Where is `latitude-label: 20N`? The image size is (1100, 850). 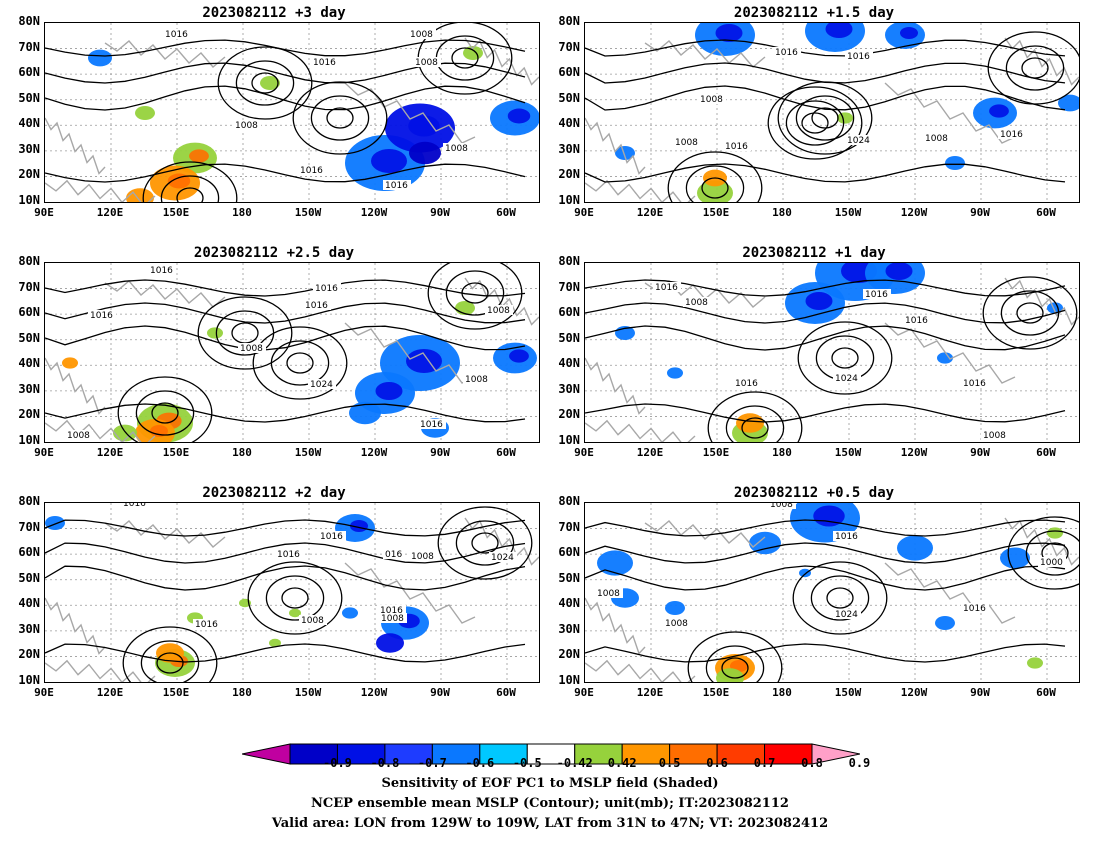 latitude-label: 20N is located at coordinates (569, 414).